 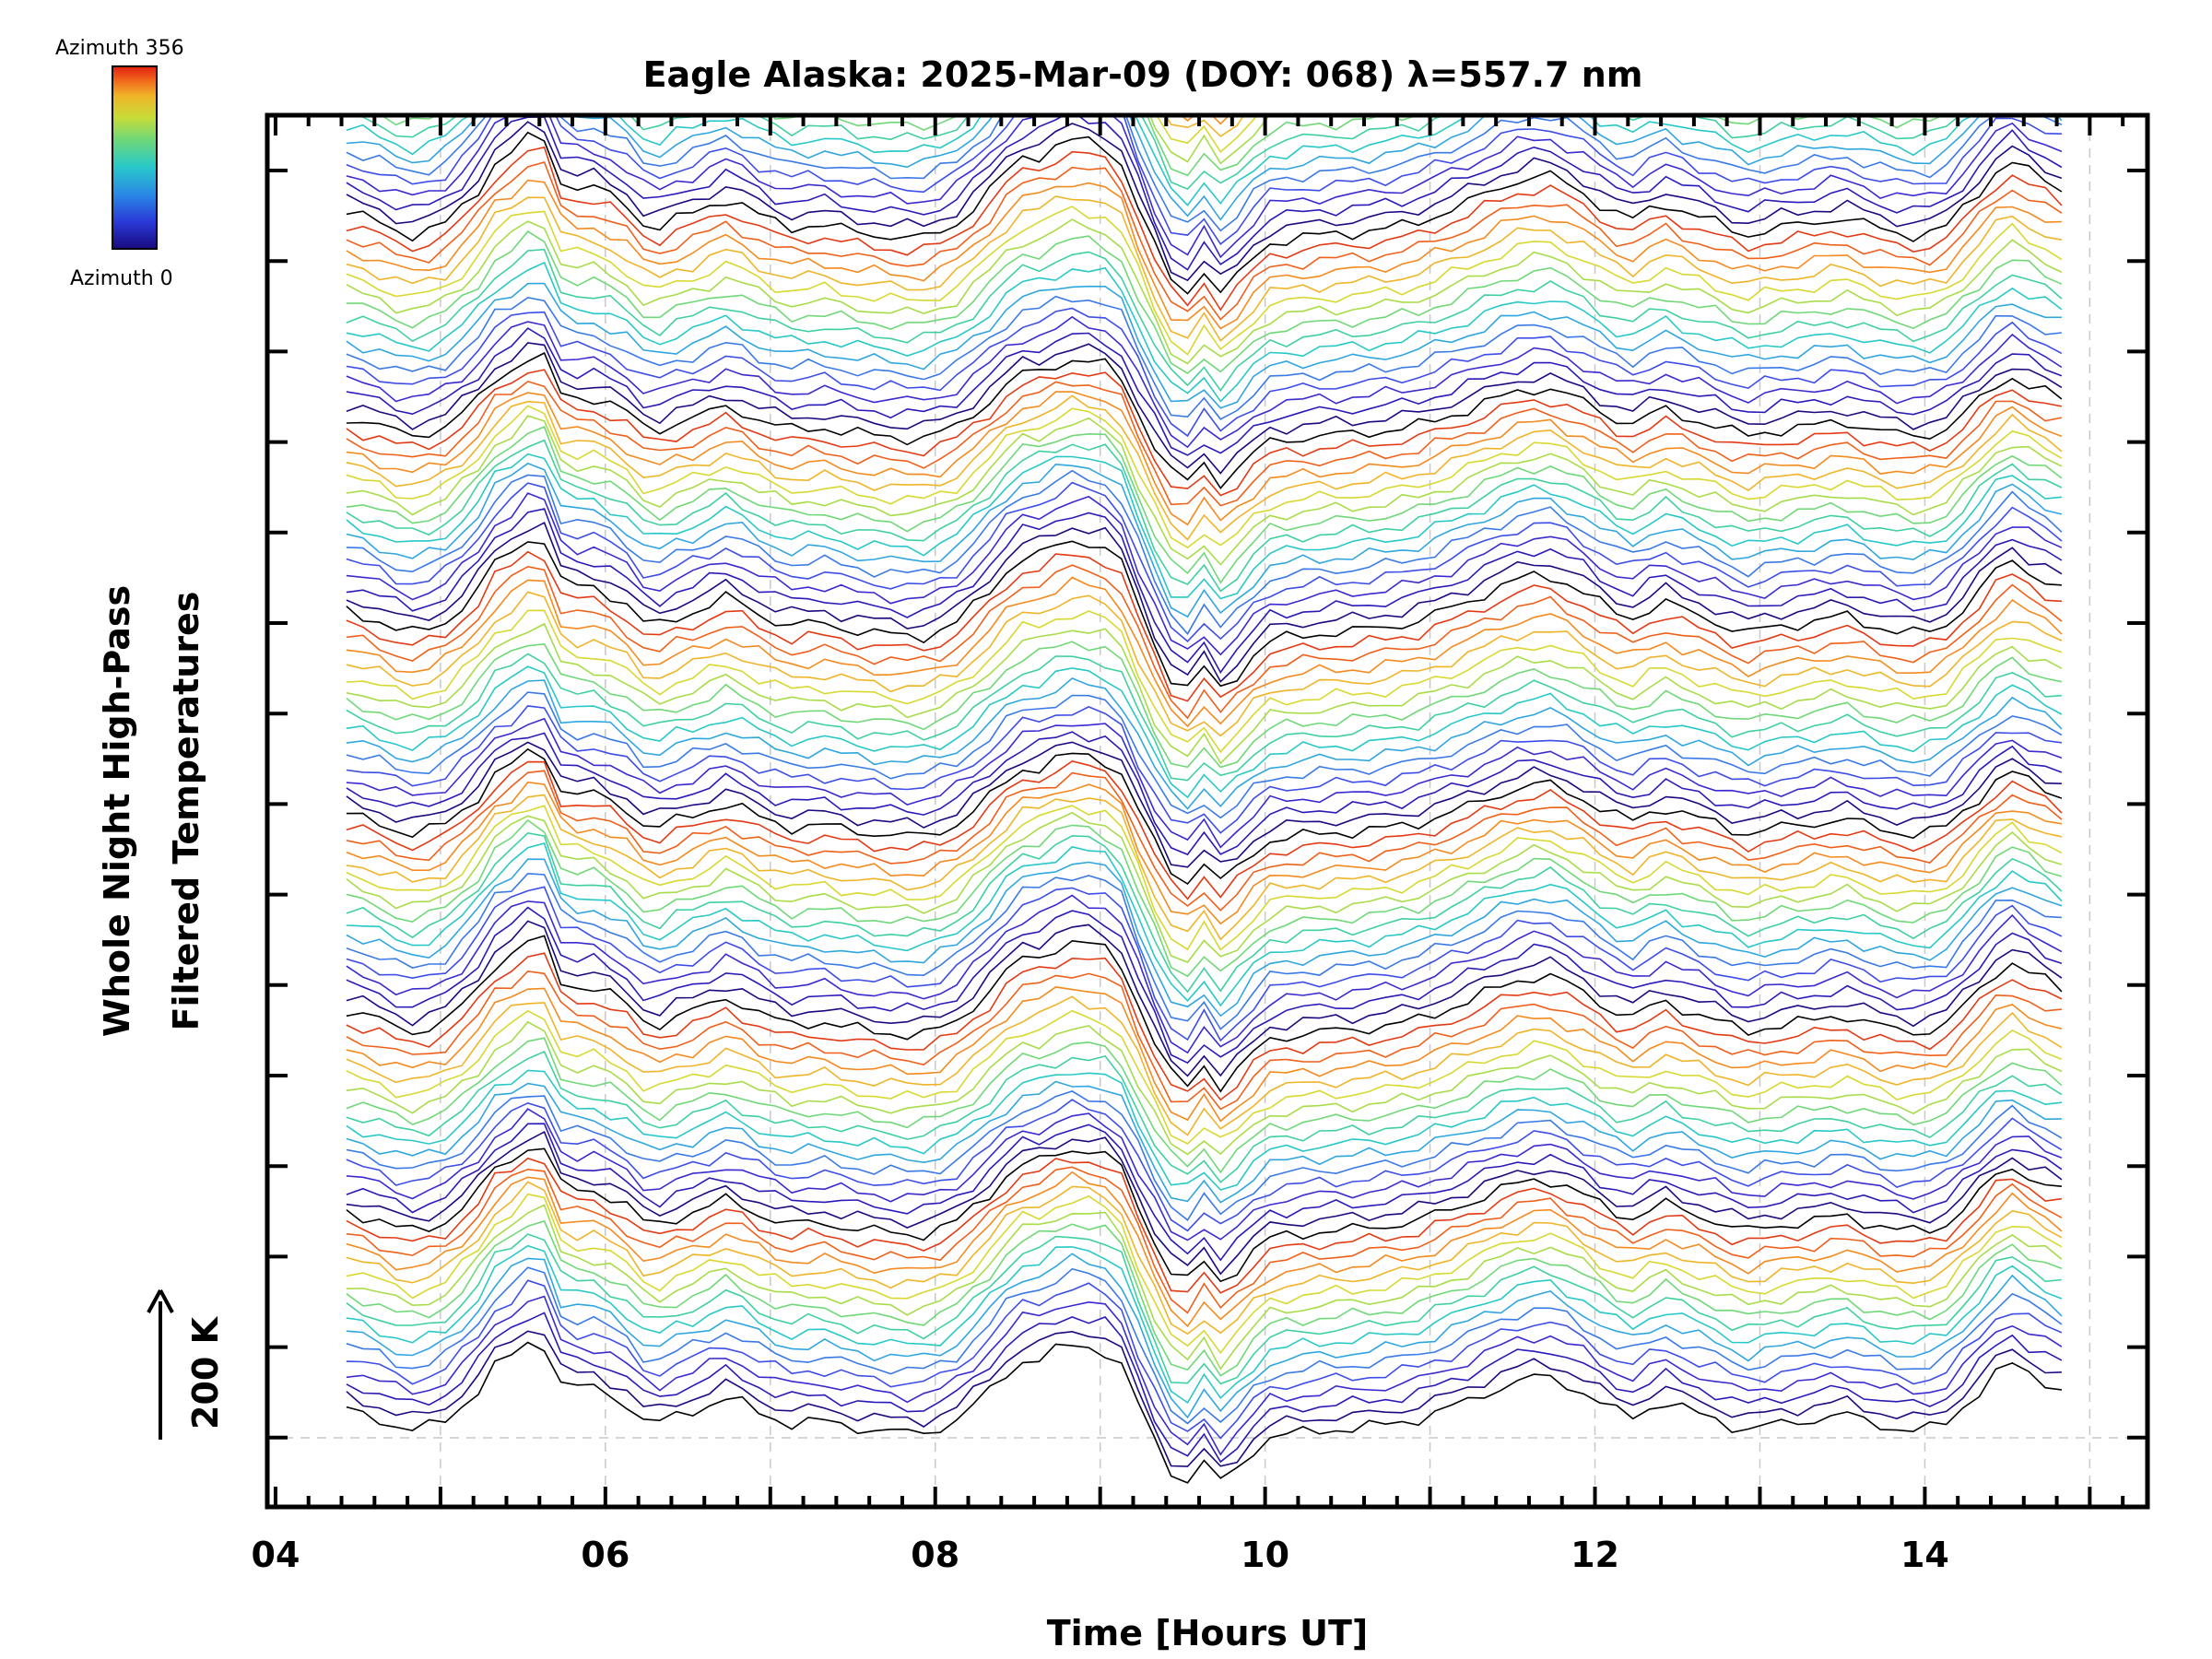 I want to click on colorbar-top-label: Azimuth 356, so click(x=119, y=48).